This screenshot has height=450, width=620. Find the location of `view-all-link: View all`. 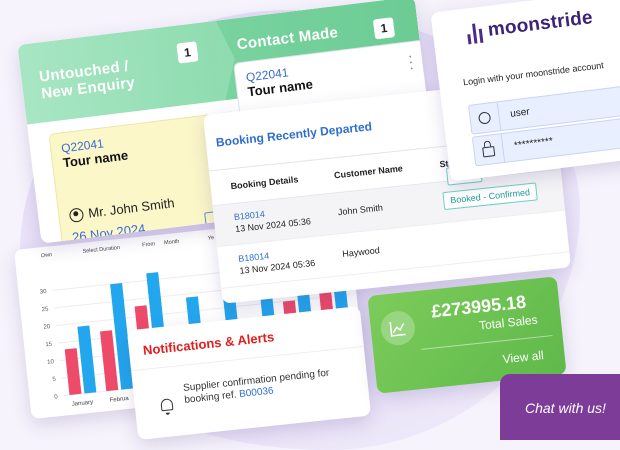

view-all-link: View all is located at coordinates (523, 357).